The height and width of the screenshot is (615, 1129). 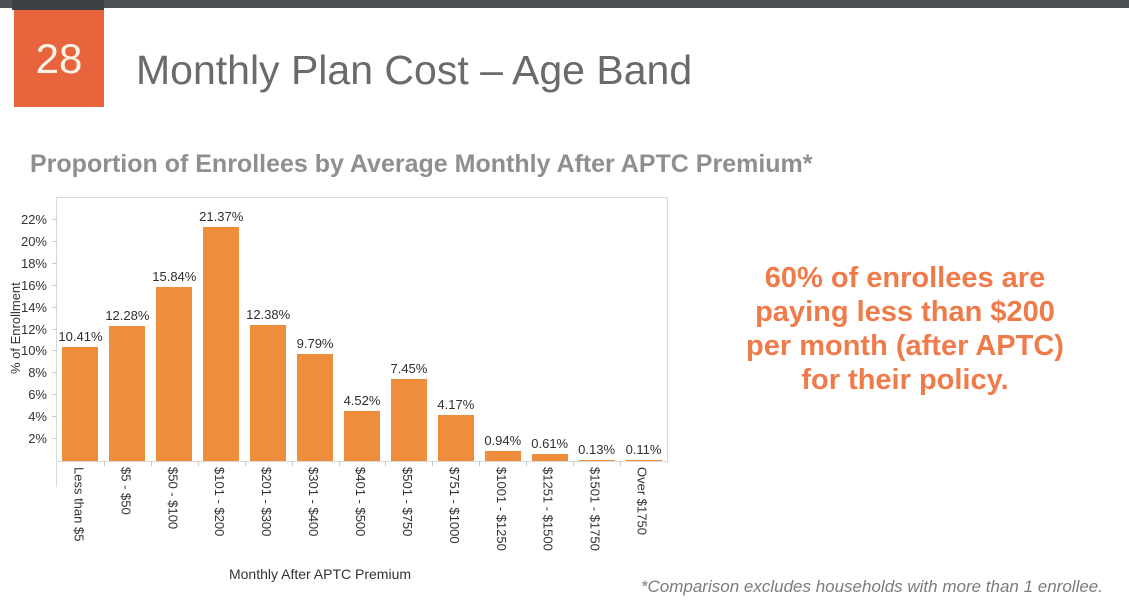 I want to click on bar-value-label: 0.13%, so click(x=597, y=449).